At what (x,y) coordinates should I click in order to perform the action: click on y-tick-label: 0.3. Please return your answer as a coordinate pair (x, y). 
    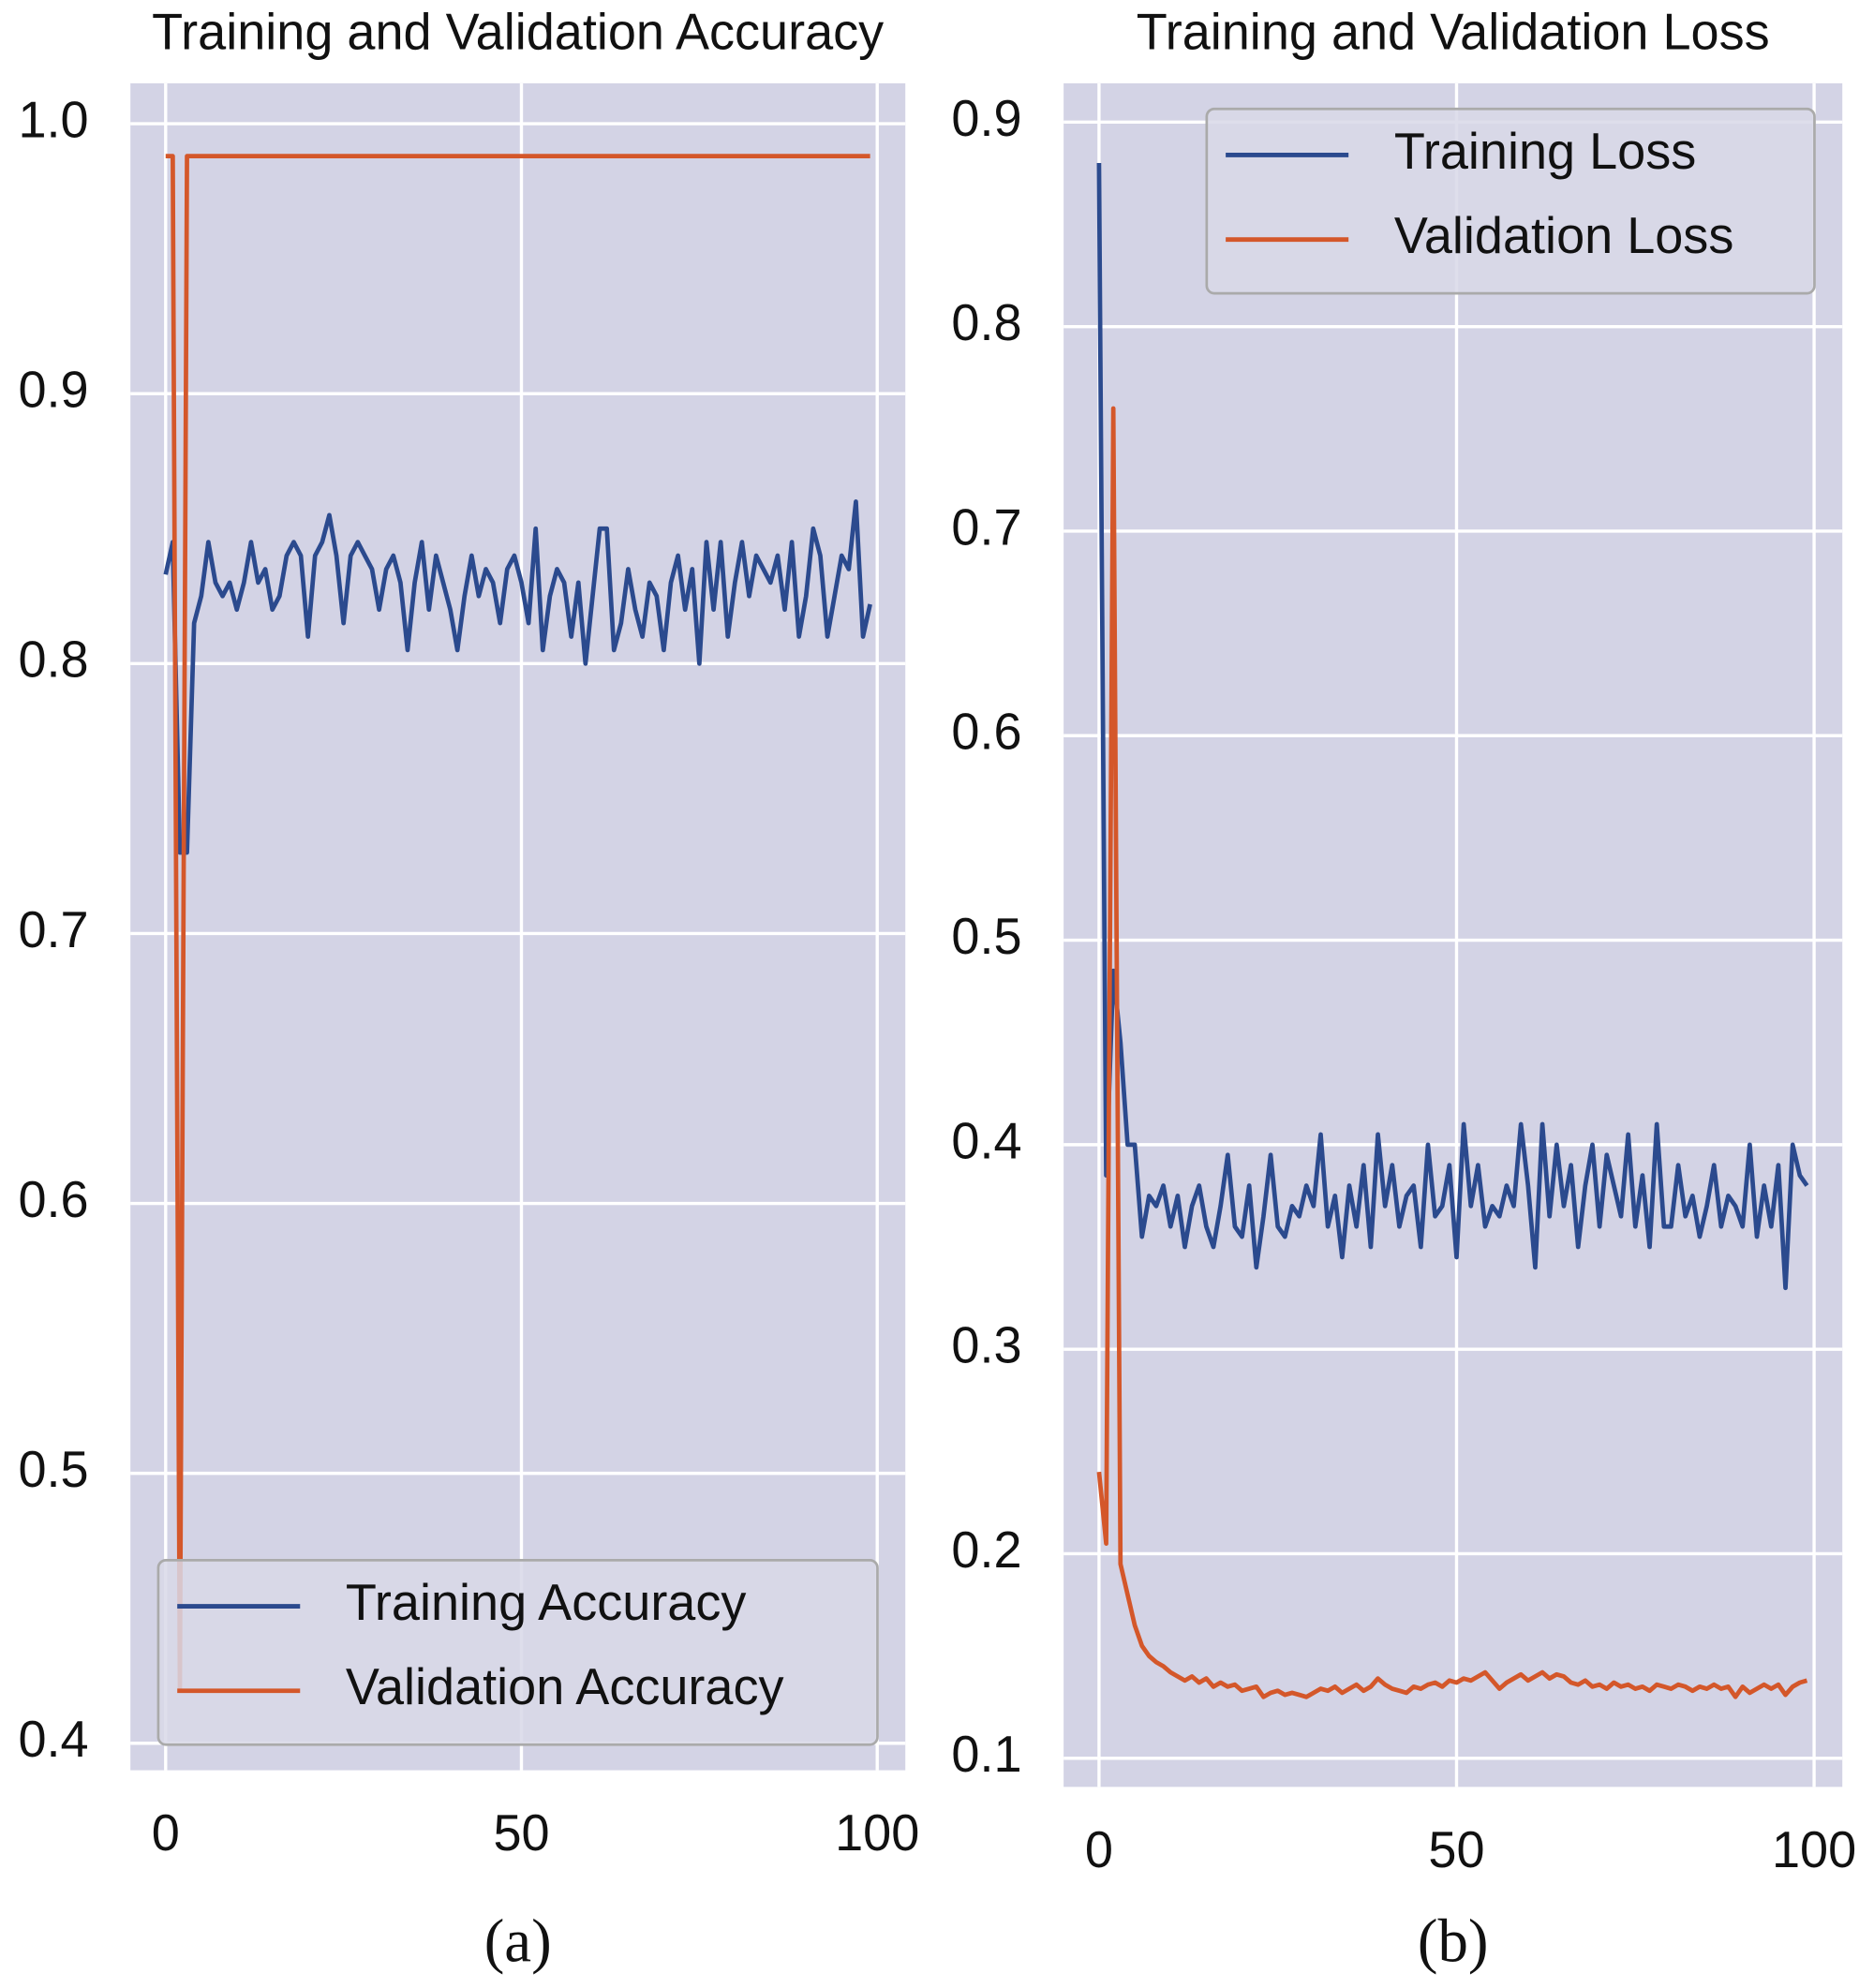
    Looking at the image, I should click on (986, 1344).